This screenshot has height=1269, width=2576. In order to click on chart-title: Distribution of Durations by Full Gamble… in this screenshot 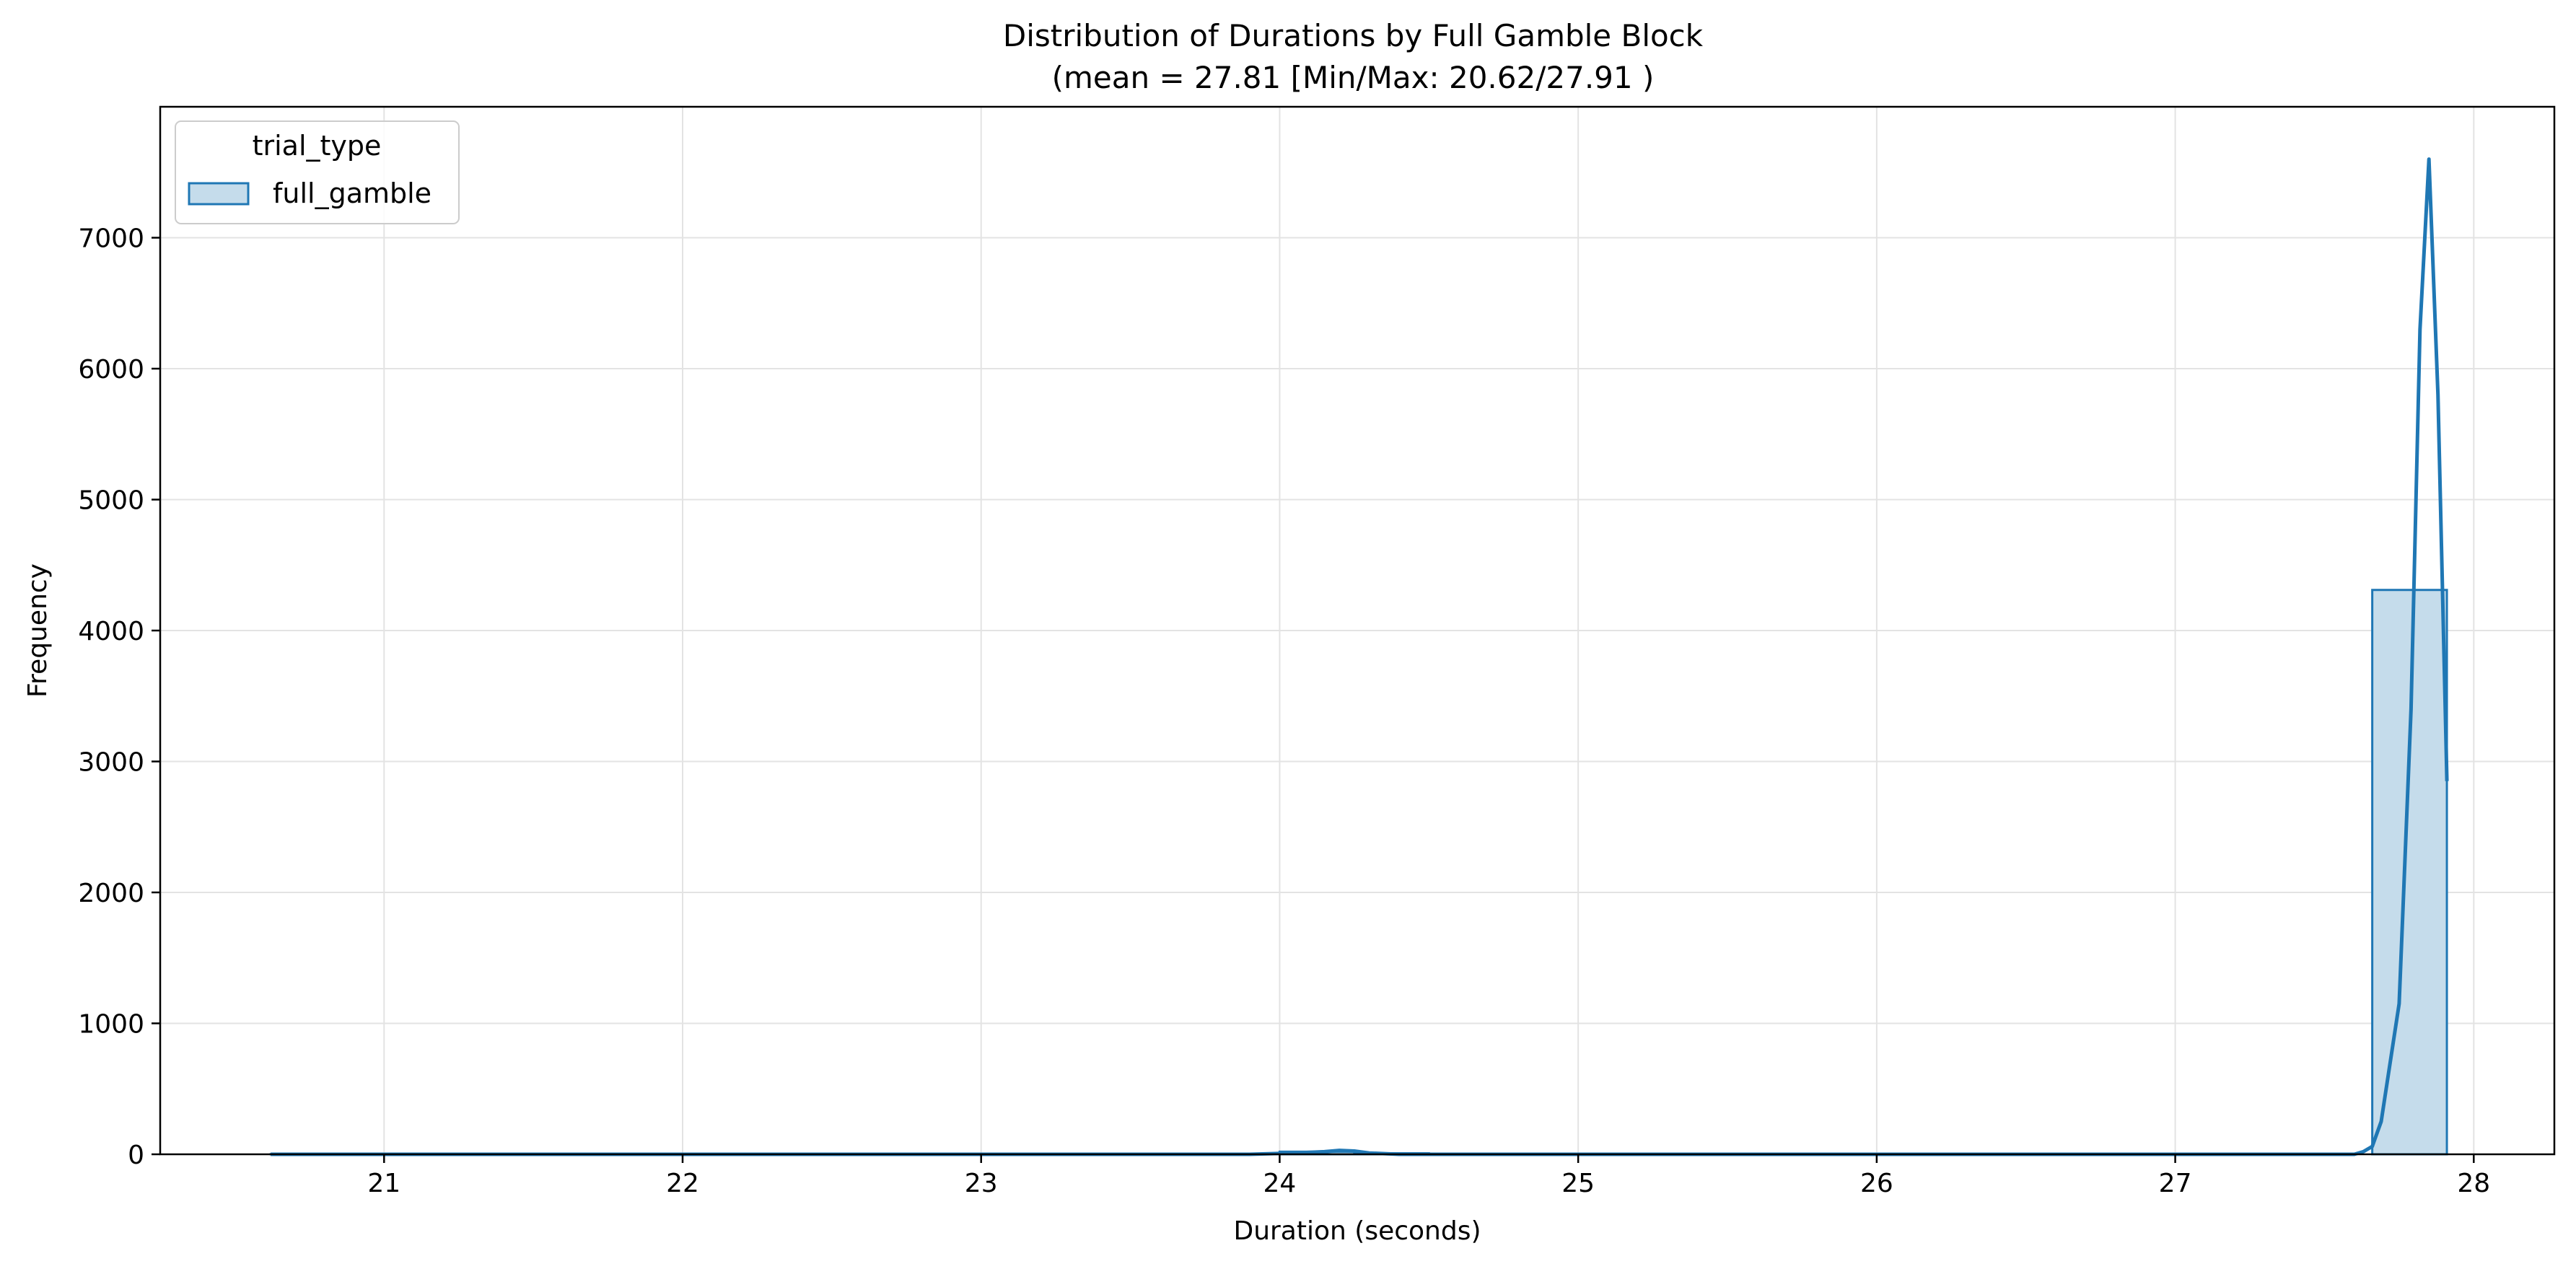, I will do `click(1353, 35)`.